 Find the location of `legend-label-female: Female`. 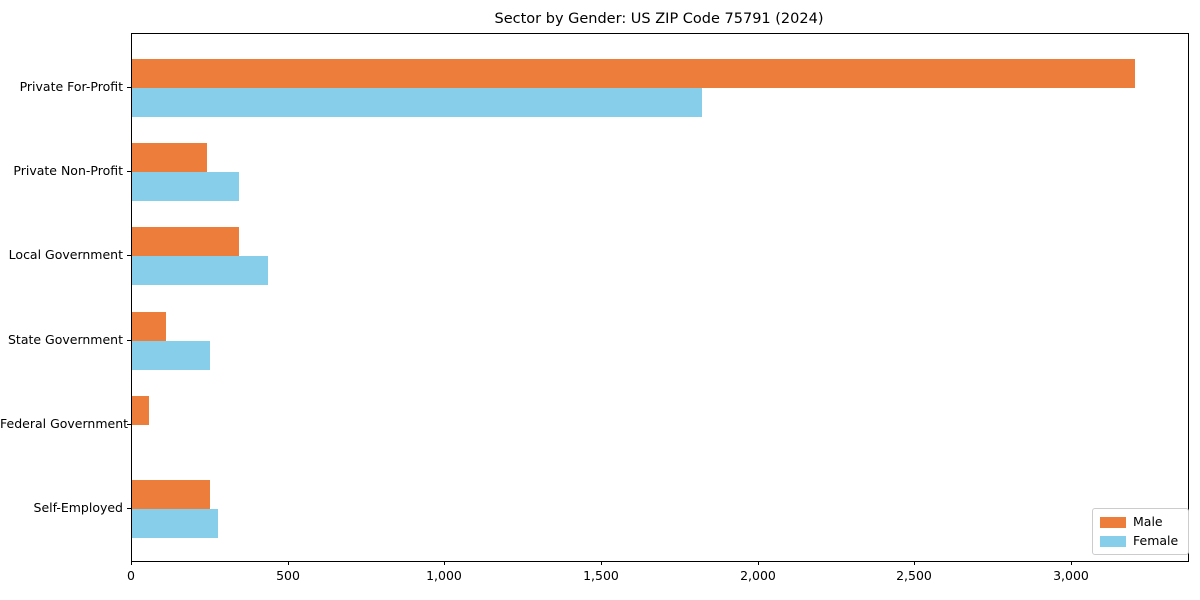

legend-label-female: Female is located at coordinates (1156, 540).